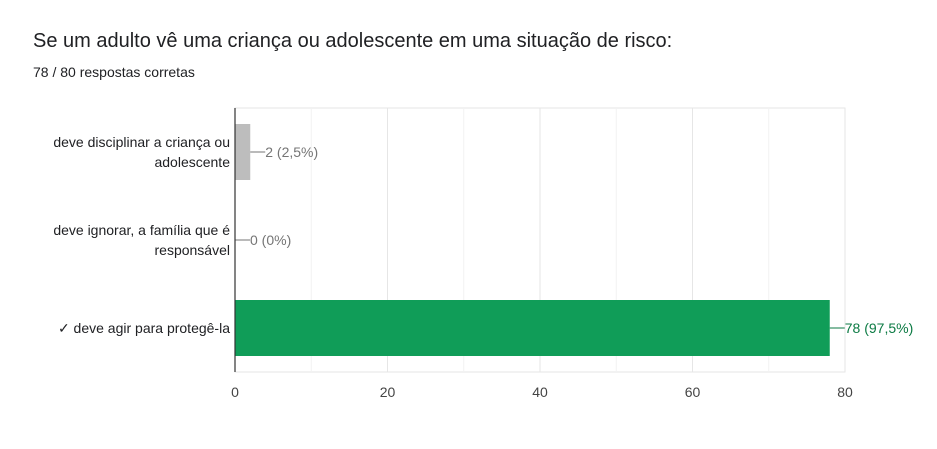 This screenshot has height=449, width=937. I want to click on category-label: deve ignorar, a família que é, so click(141, 230).